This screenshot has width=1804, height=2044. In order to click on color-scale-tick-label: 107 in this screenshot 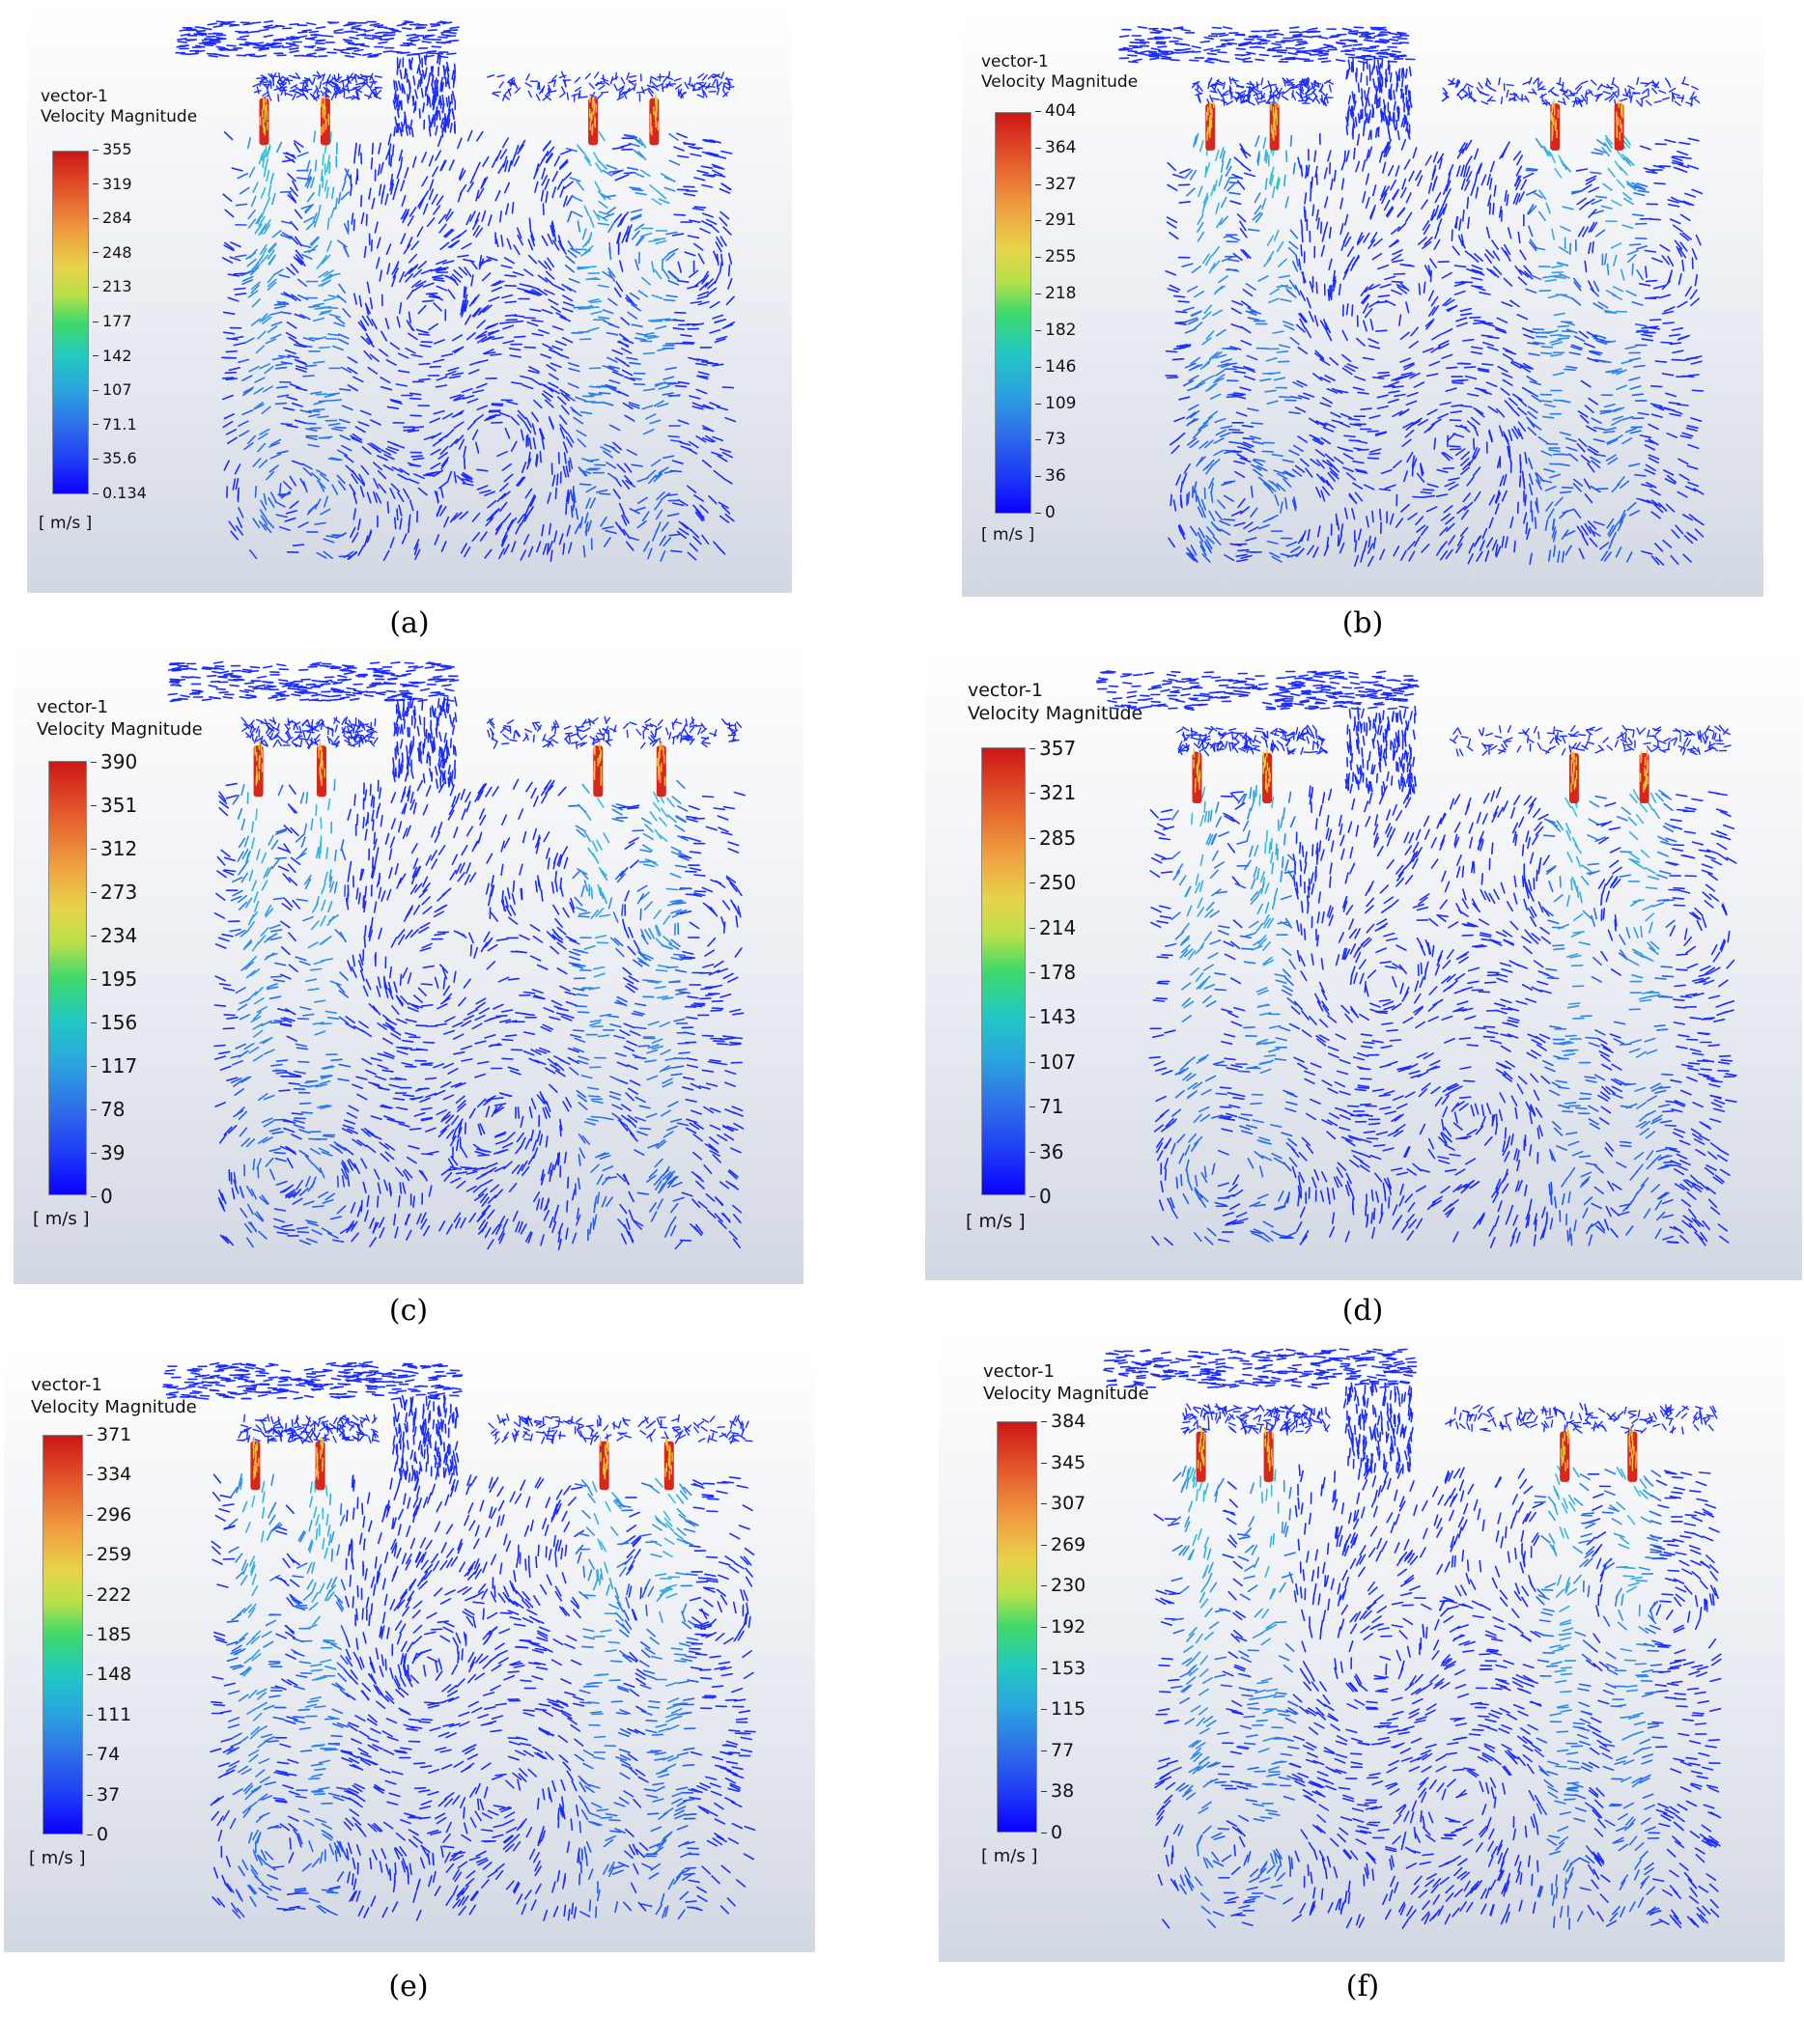, I will do `click(112, 390)`.